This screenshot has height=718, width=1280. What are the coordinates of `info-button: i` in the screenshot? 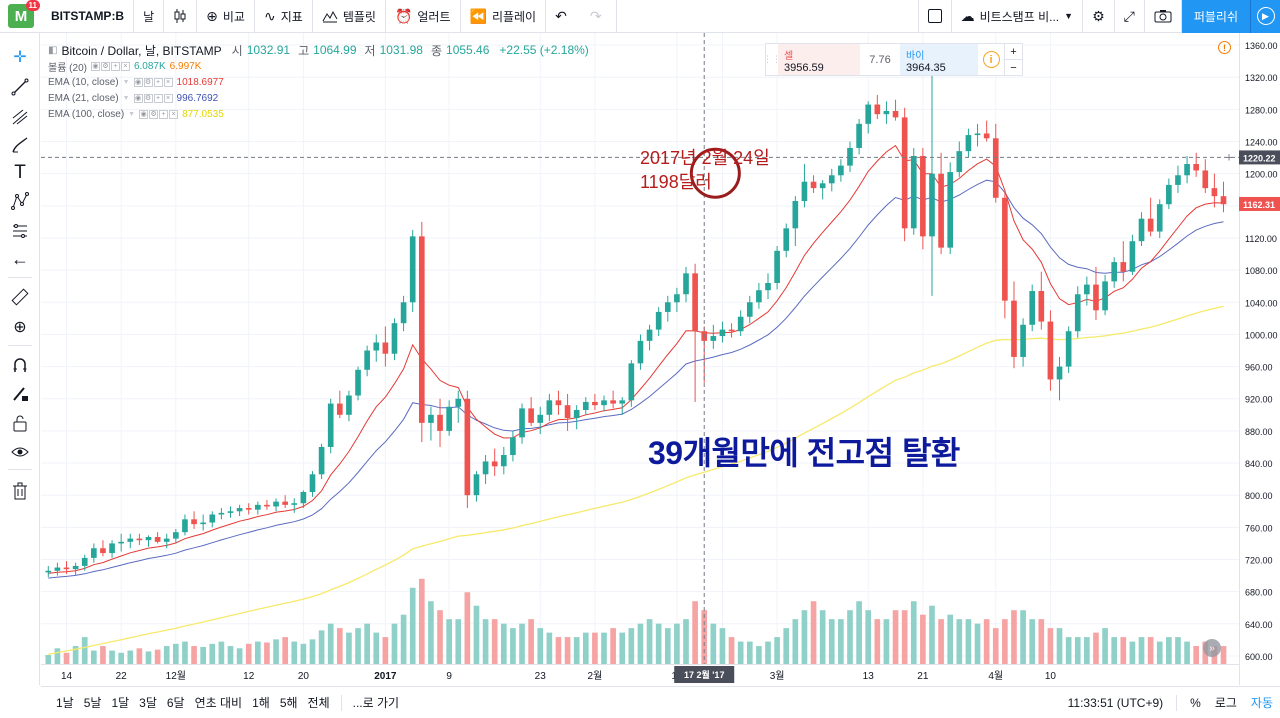 It's located at (991, 59).